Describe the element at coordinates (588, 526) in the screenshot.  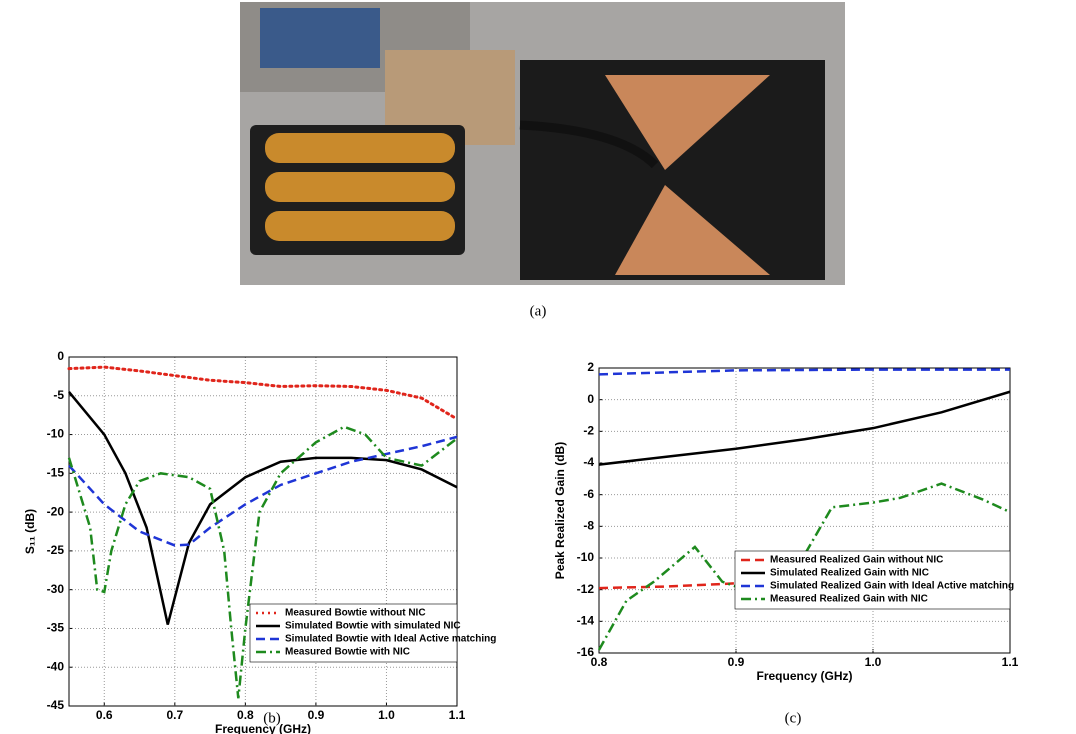
I see `y-tick-label: -8` at that location.